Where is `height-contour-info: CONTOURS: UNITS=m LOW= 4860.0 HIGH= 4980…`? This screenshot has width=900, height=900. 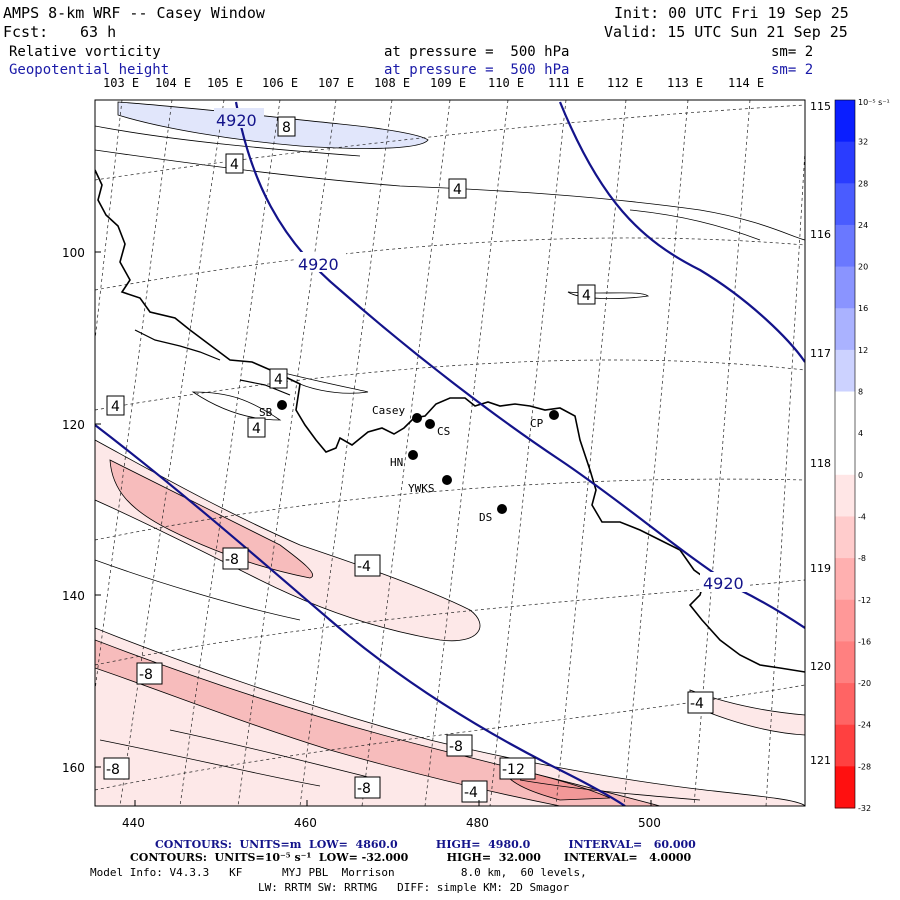 height-contour-info: CONTOURS: UNITS=m LOW= 4860.0 HIGH= 4980… is located at coordinates (425, 844).